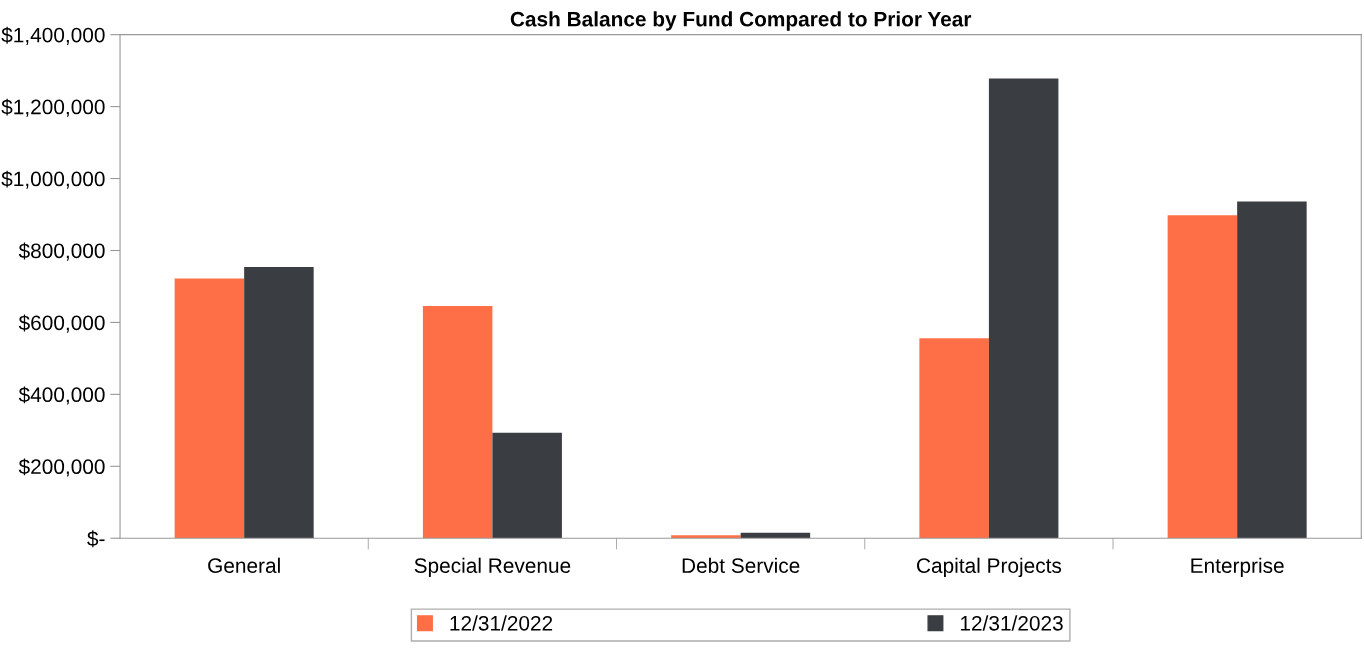 The image size is (1364, 654). Describe the element at coordinates (61, 467) in the screenshot. I see `y-tick-label: $200,000` at that location.